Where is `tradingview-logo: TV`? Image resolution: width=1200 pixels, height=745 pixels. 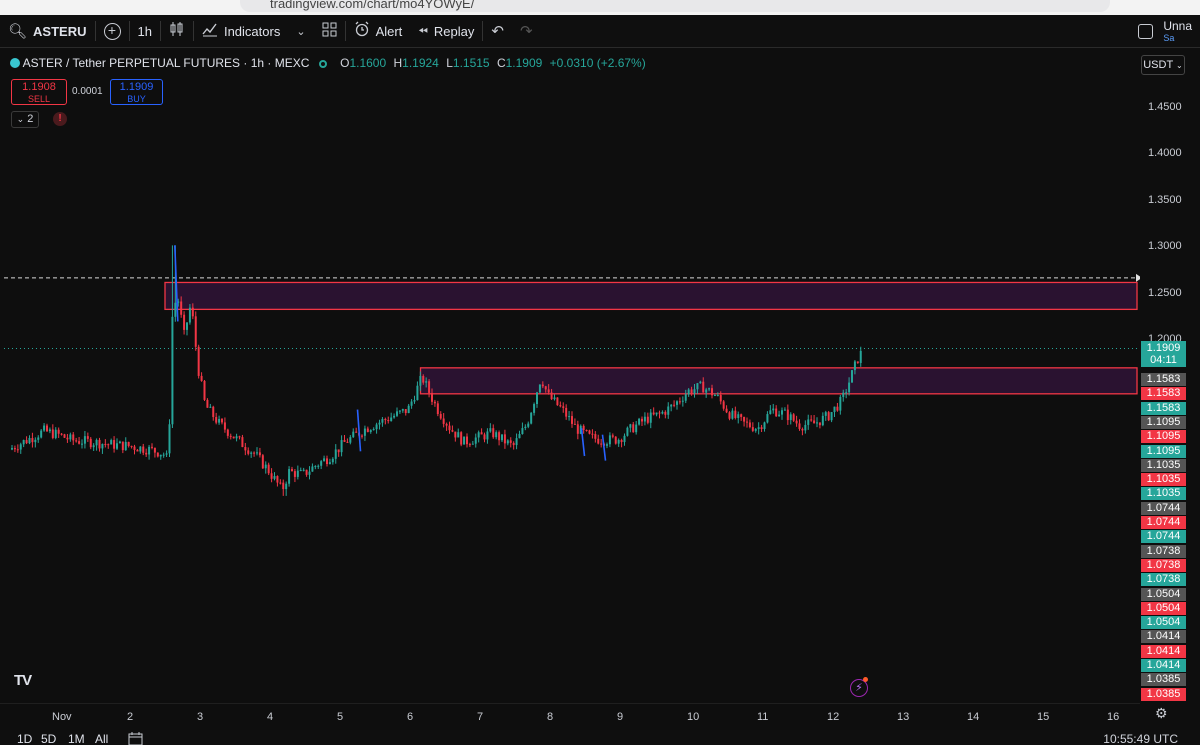 tradingview-logo: TV is located at coordinates (23, 680).